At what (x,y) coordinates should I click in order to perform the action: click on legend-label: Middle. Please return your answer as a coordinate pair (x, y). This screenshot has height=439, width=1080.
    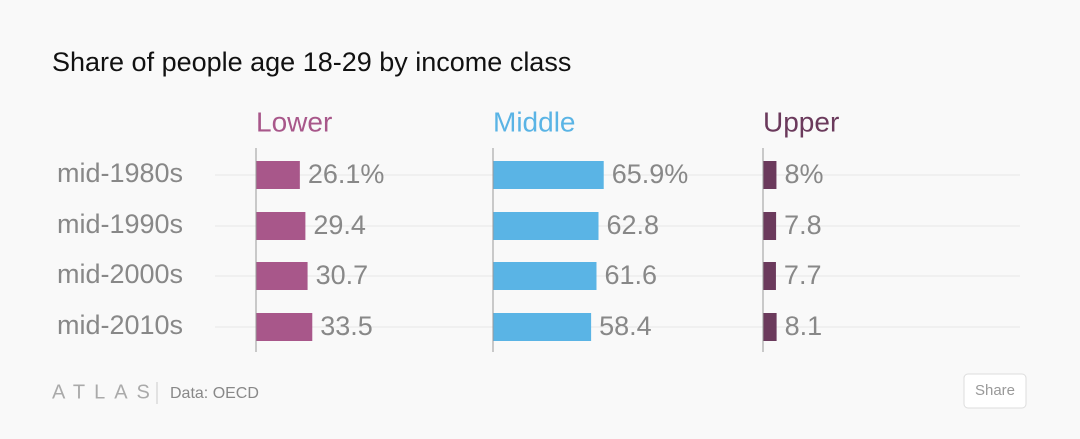
    Looking at the image, I should click on (534, 121).